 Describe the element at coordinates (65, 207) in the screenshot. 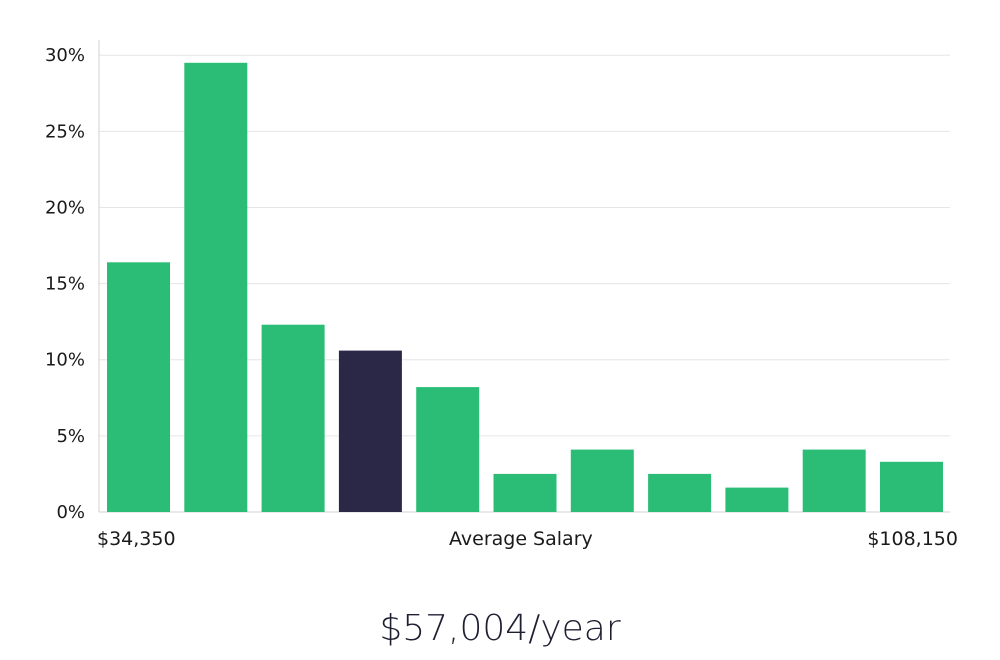

I see `y-tick-label: 20%` at that location.